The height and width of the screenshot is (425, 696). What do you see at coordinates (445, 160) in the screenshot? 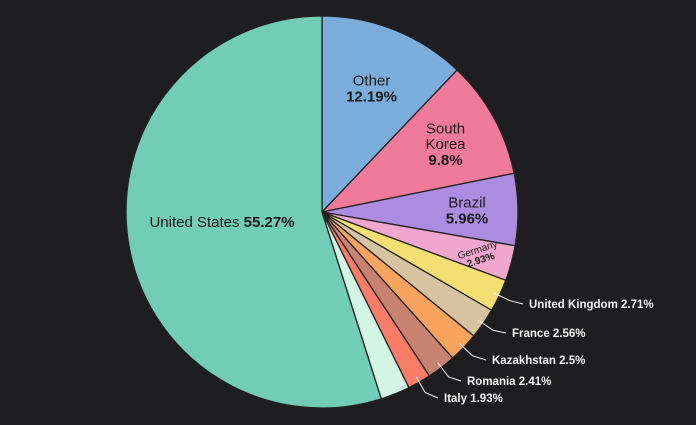
I see `slice-value-south-korea: 9.8%` at bounding box center [445, 160].